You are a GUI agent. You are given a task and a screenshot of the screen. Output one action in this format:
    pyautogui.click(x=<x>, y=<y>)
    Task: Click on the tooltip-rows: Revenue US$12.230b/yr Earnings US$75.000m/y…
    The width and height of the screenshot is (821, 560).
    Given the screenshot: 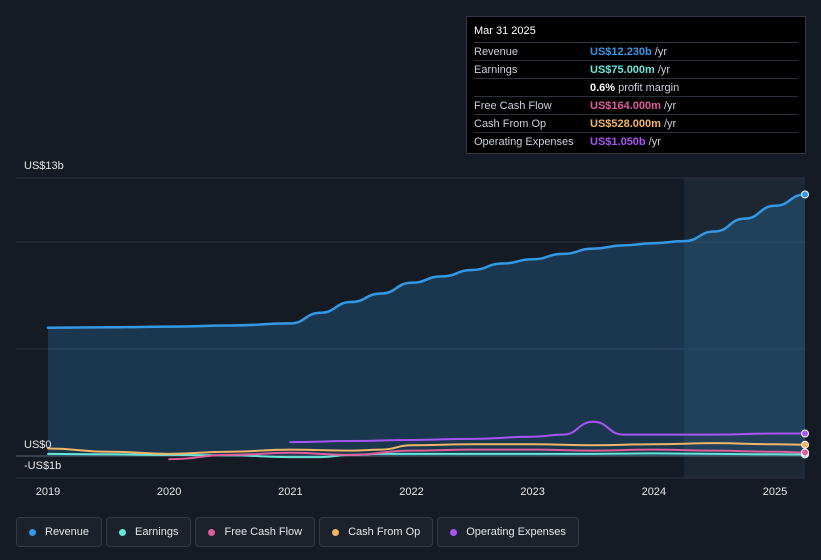 What is the action you would take?
    pyautogui.click(x=636, y=96)
    